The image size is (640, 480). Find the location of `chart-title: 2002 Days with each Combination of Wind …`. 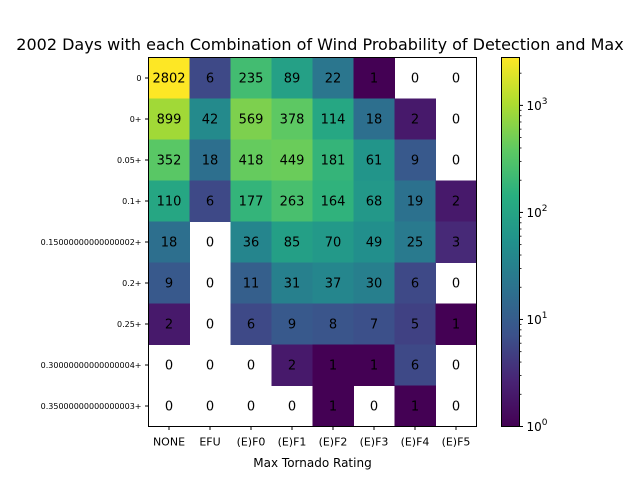

chart-title: 2002 Days with each Combination of Wind … is located at coordinates (319, 44).